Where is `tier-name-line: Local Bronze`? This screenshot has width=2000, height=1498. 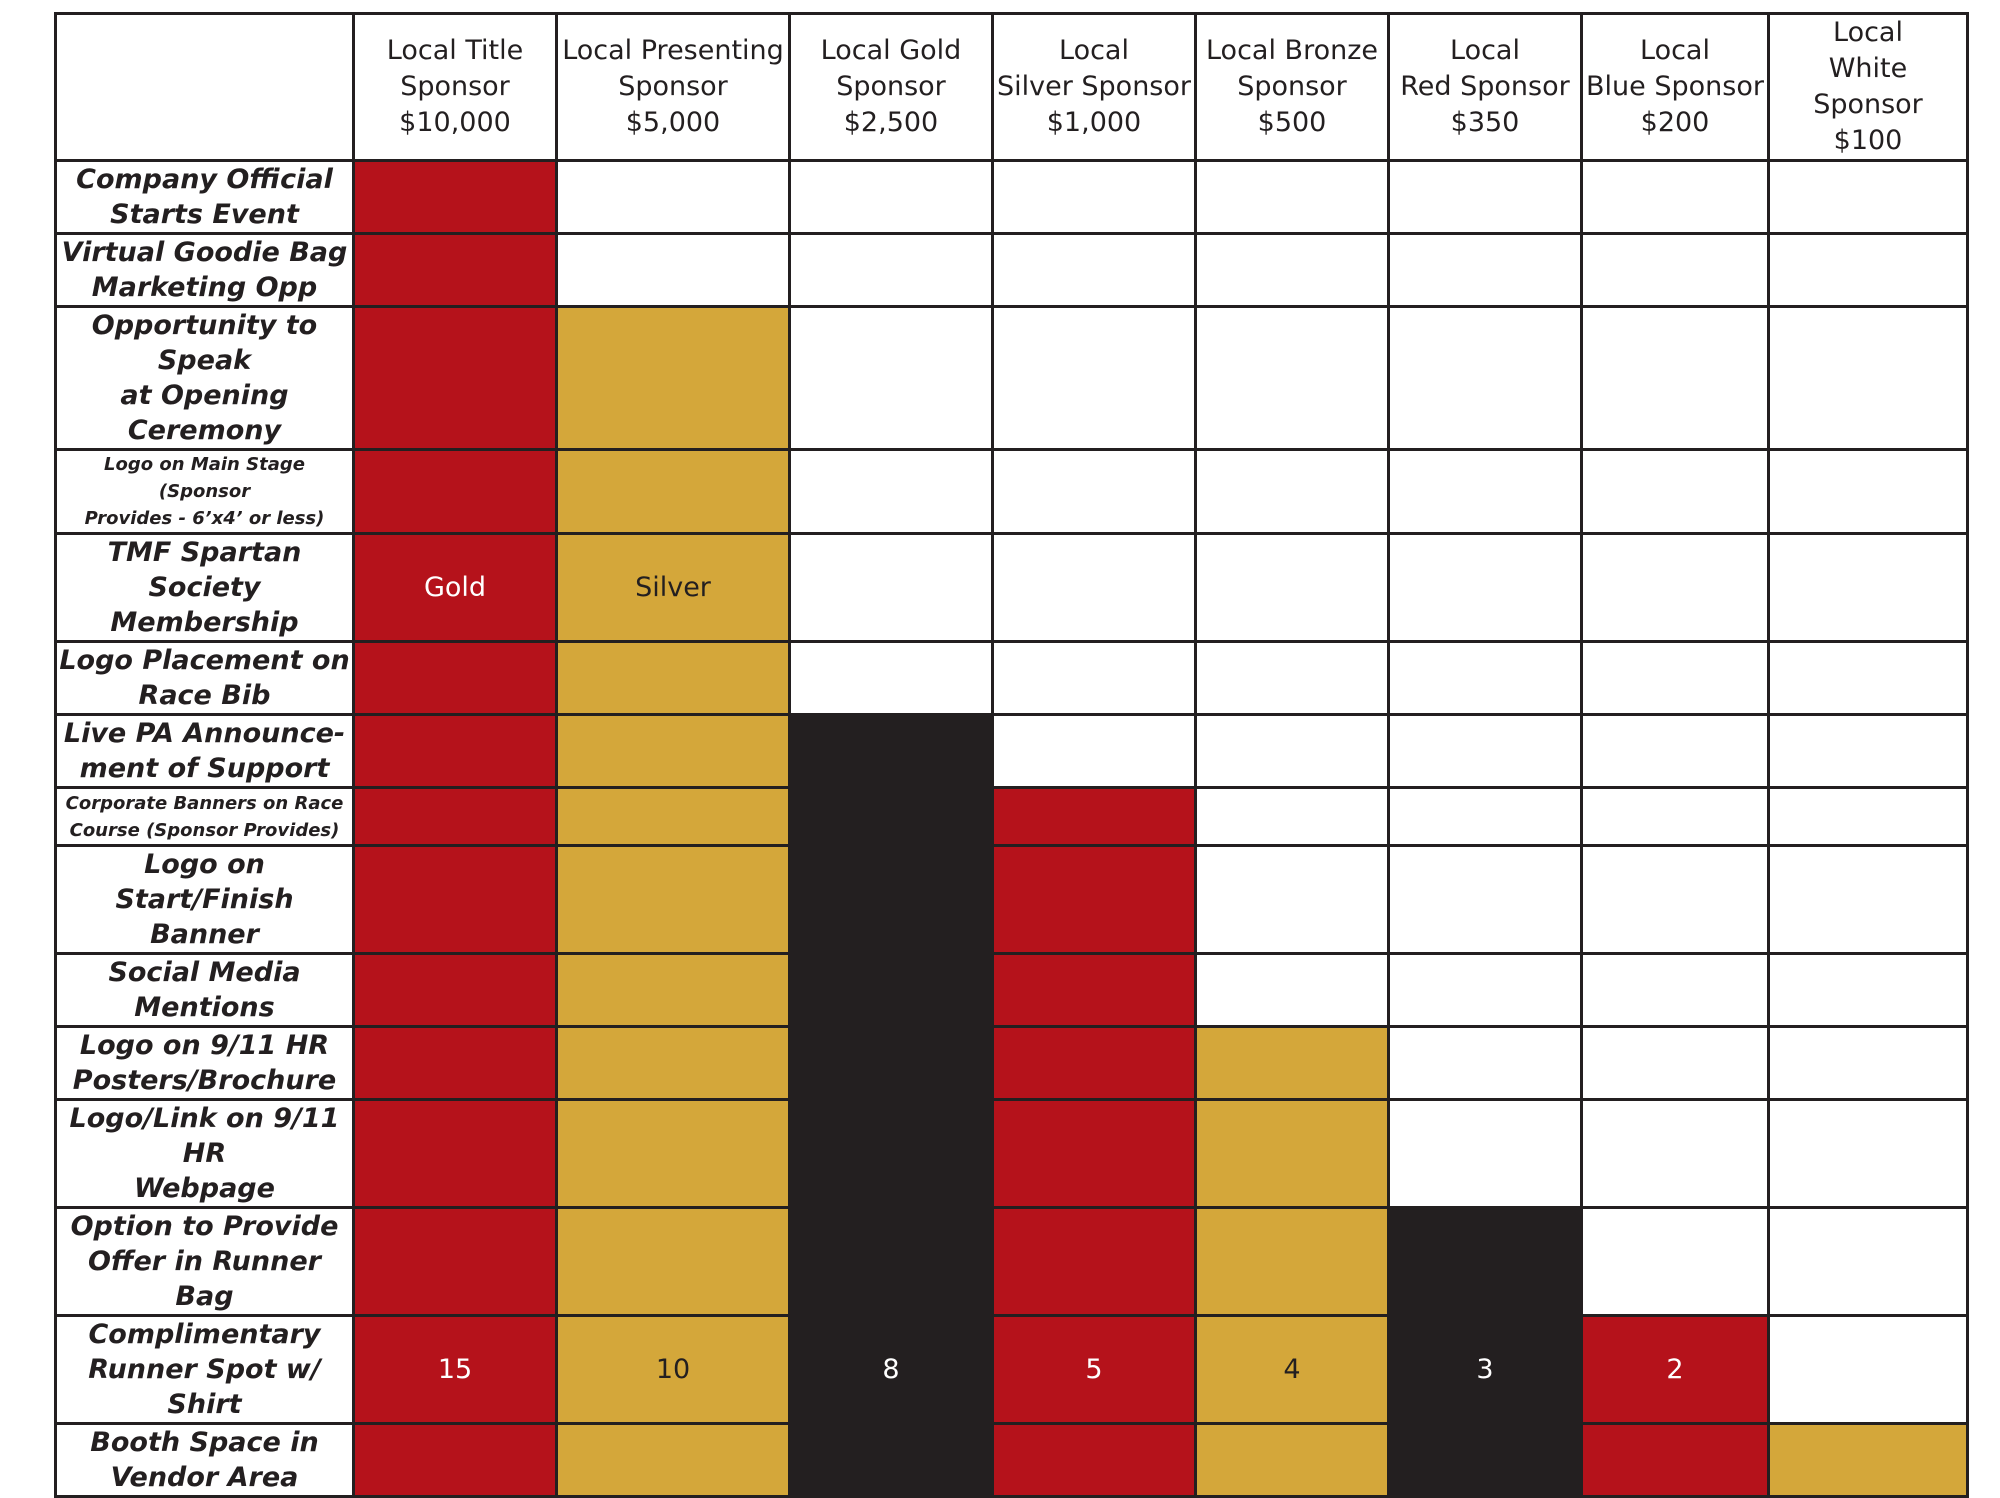
tier-name-line: Local Bronze is located at coordinates (1291, 50).